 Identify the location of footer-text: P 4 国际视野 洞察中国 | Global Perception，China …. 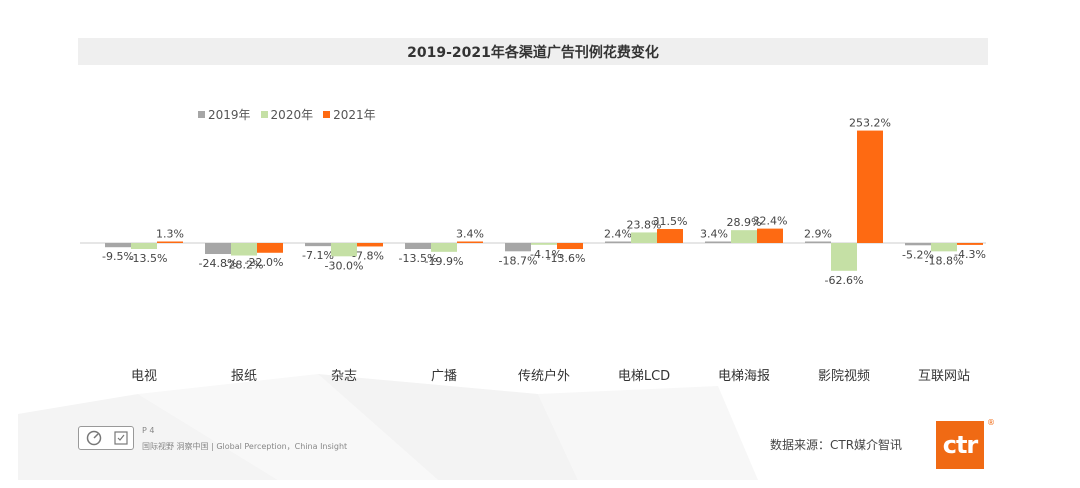
(244, 439).